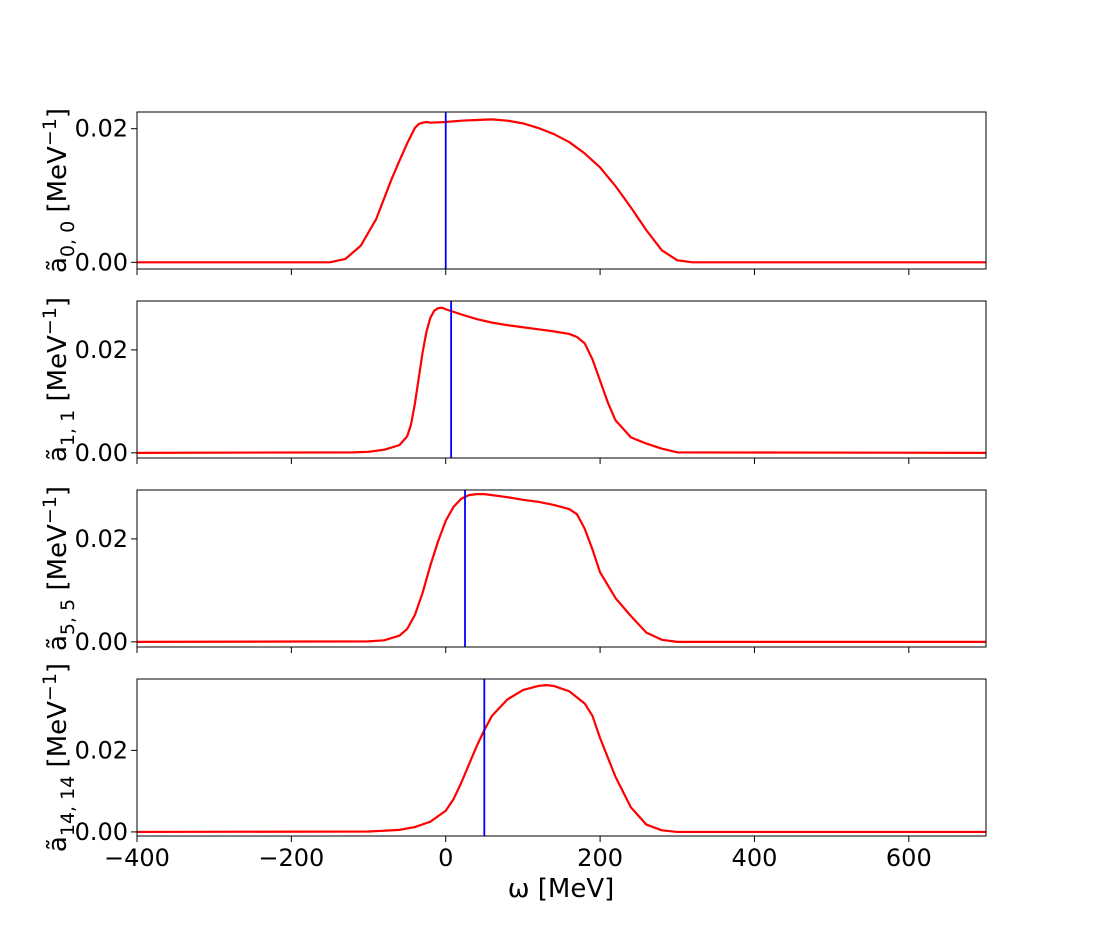 The width and height of the screenshot is (1096, 940). What do you see at coordinates (909, 858) in the screenshot?
I see `x-tick-label: 600` at bounding box center [909, 858].